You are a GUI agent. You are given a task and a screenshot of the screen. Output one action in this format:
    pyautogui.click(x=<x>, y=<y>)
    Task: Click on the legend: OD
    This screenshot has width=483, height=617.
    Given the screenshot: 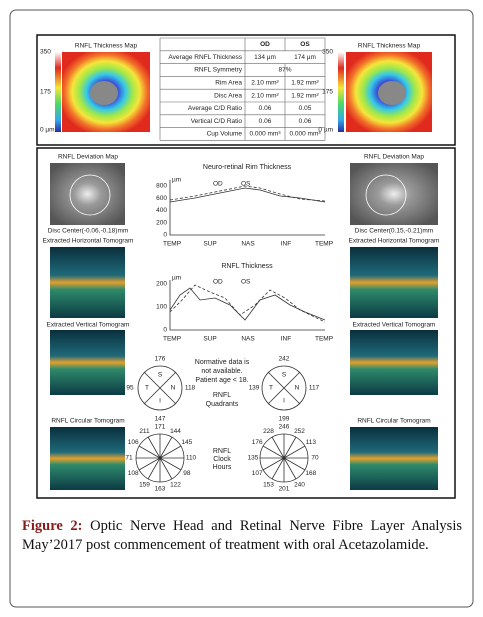 What is the action you would take?
    pyautogui.click(x=218, y=282)
    